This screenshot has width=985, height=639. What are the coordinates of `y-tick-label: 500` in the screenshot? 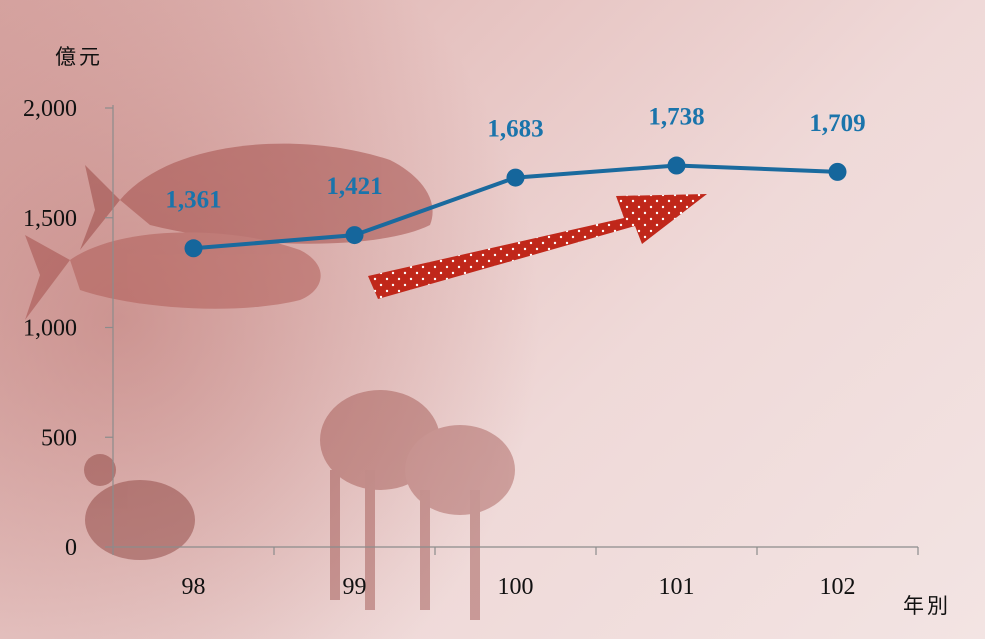 It's located at (59, 438).